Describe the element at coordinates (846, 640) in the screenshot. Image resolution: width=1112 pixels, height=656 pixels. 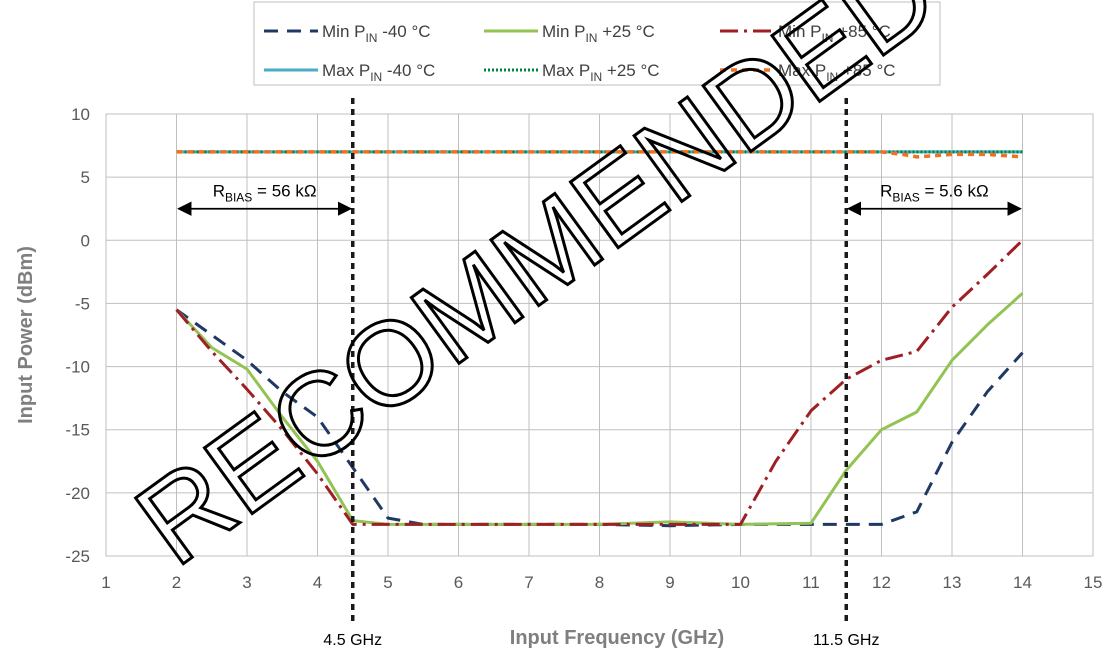
I see `vertical-marker-label: 11.5 GHz` at that location.